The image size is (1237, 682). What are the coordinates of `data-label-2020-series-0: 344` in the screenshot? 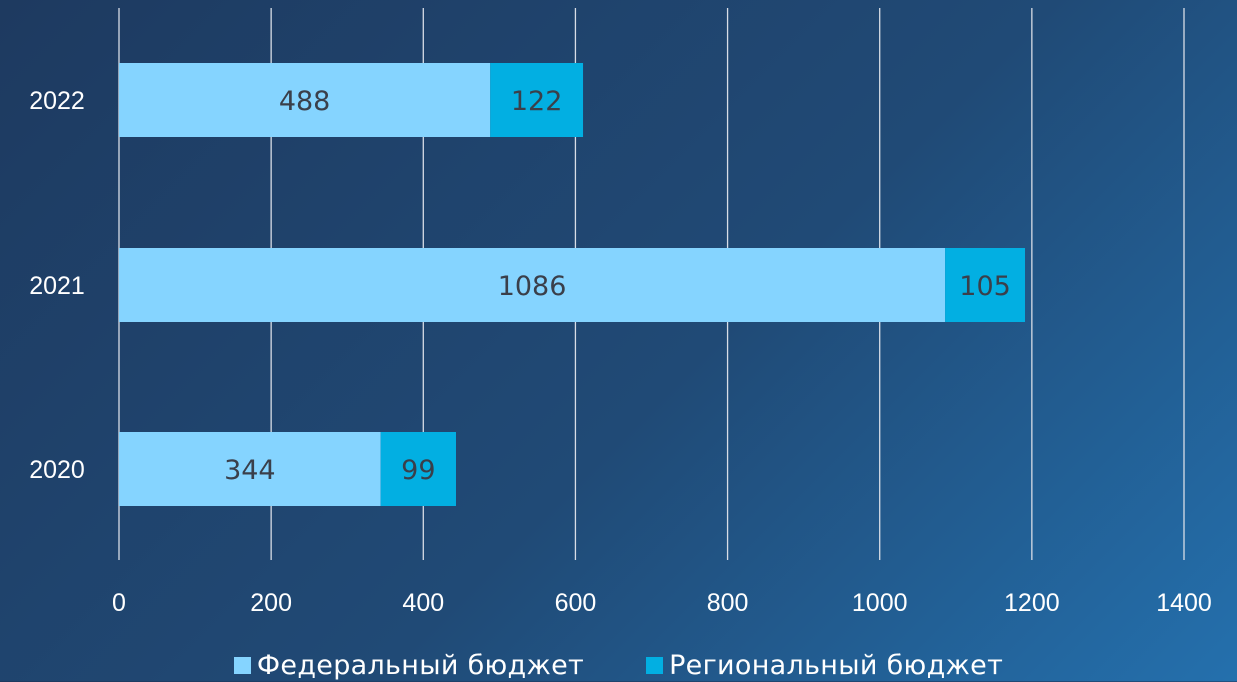 It's located at (250, 470).